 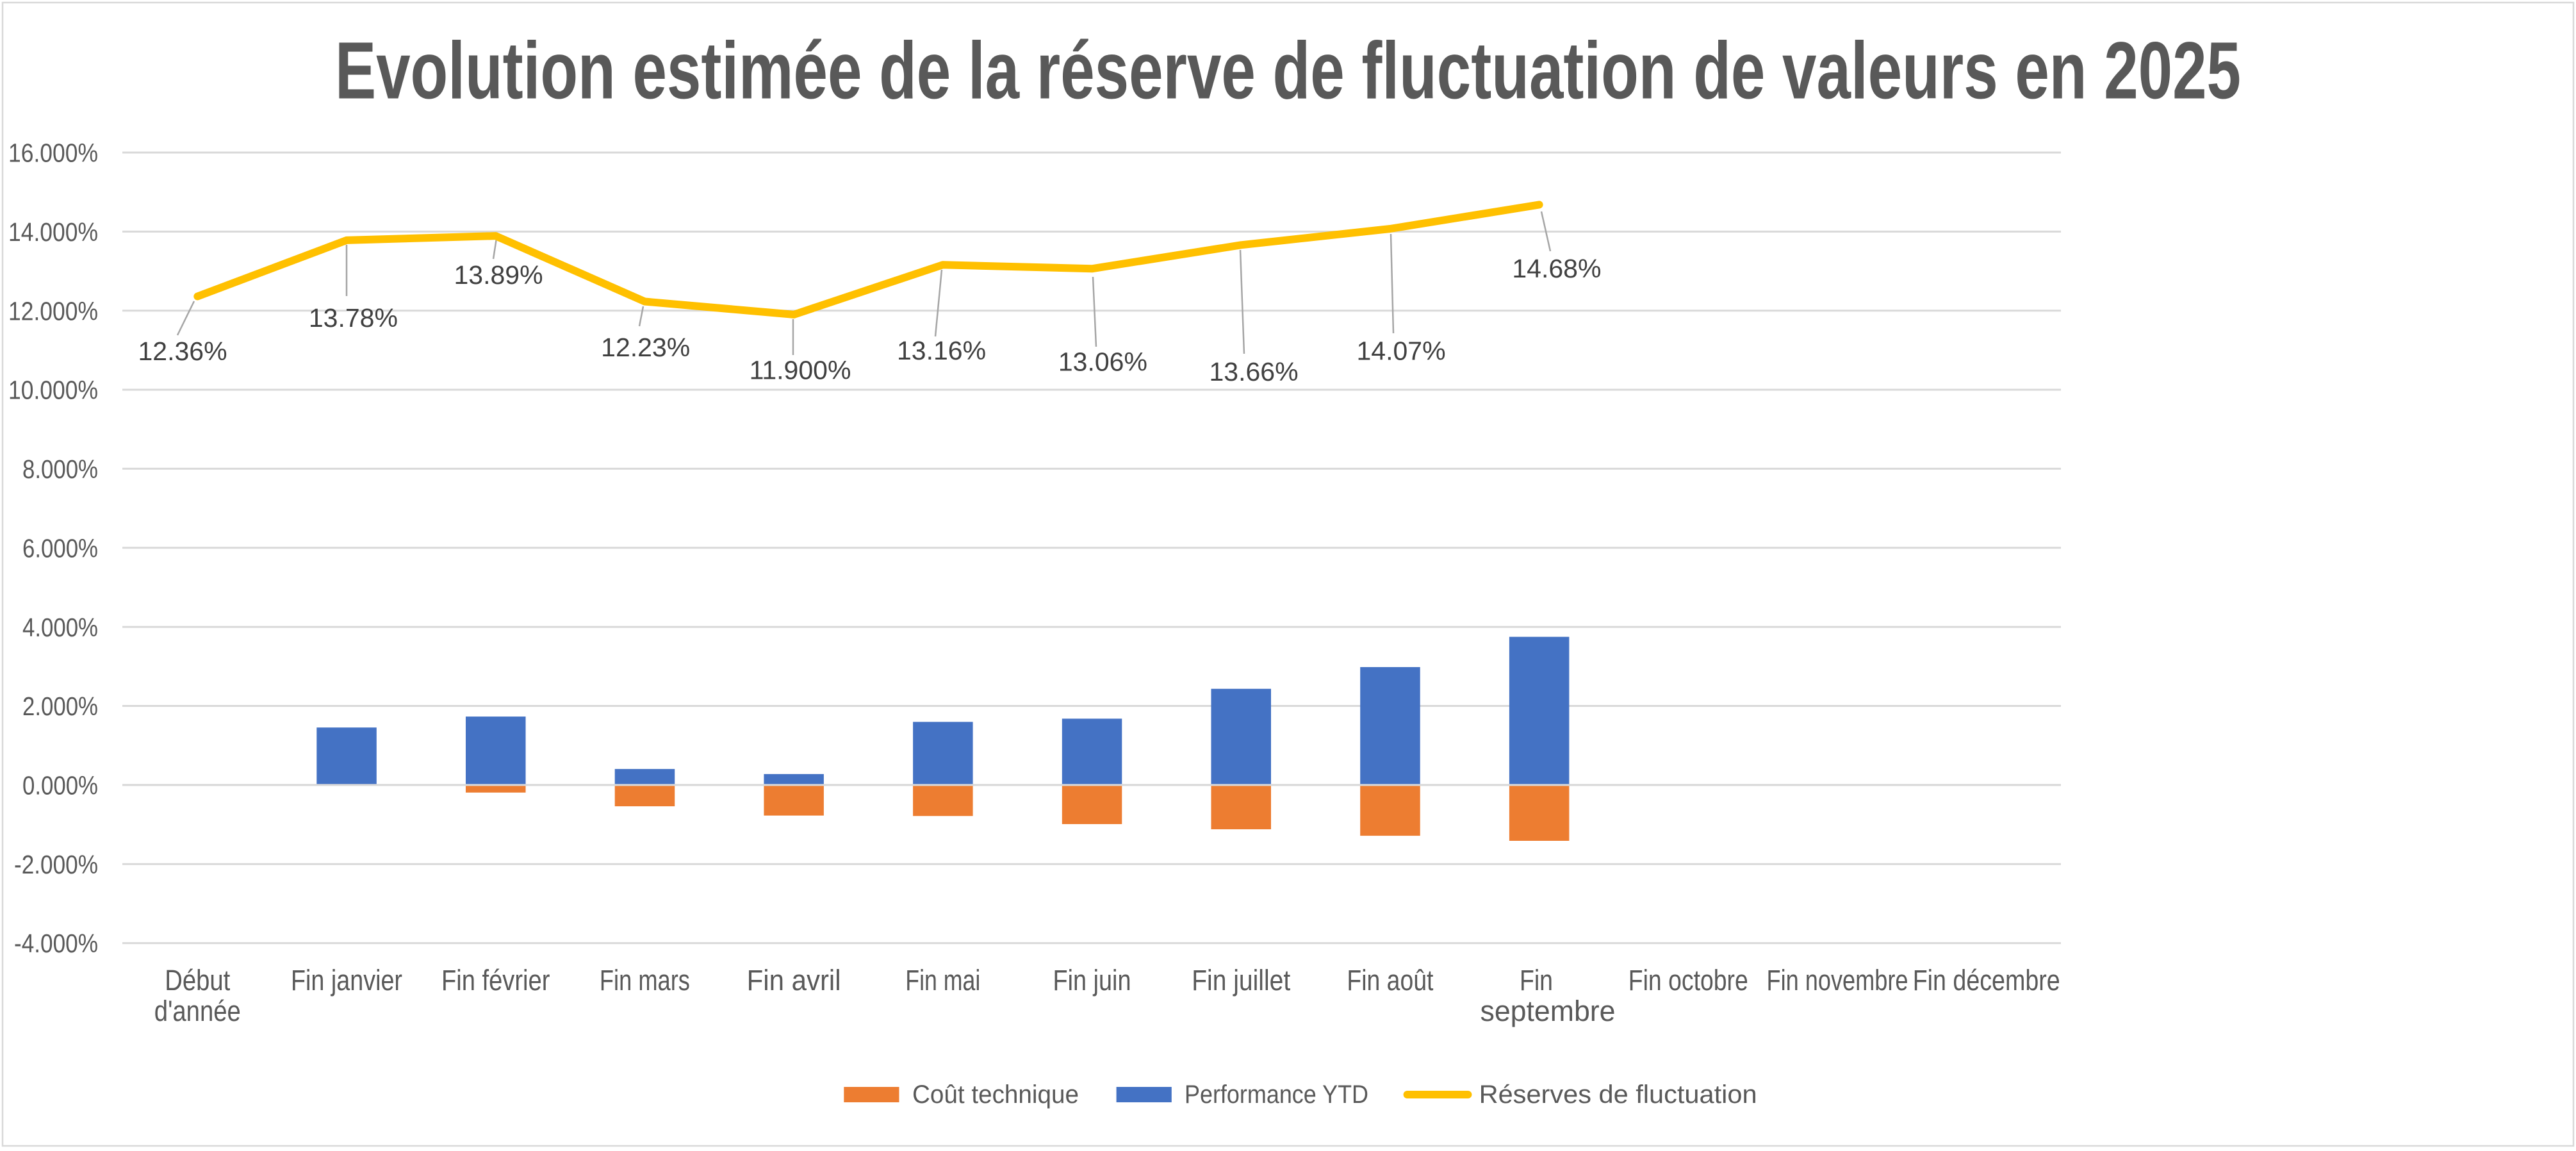 What do you see at coordinates (353, 318) in the screenshot?
I see `svg-text: 13.78%` at bounding box center [353, 318].